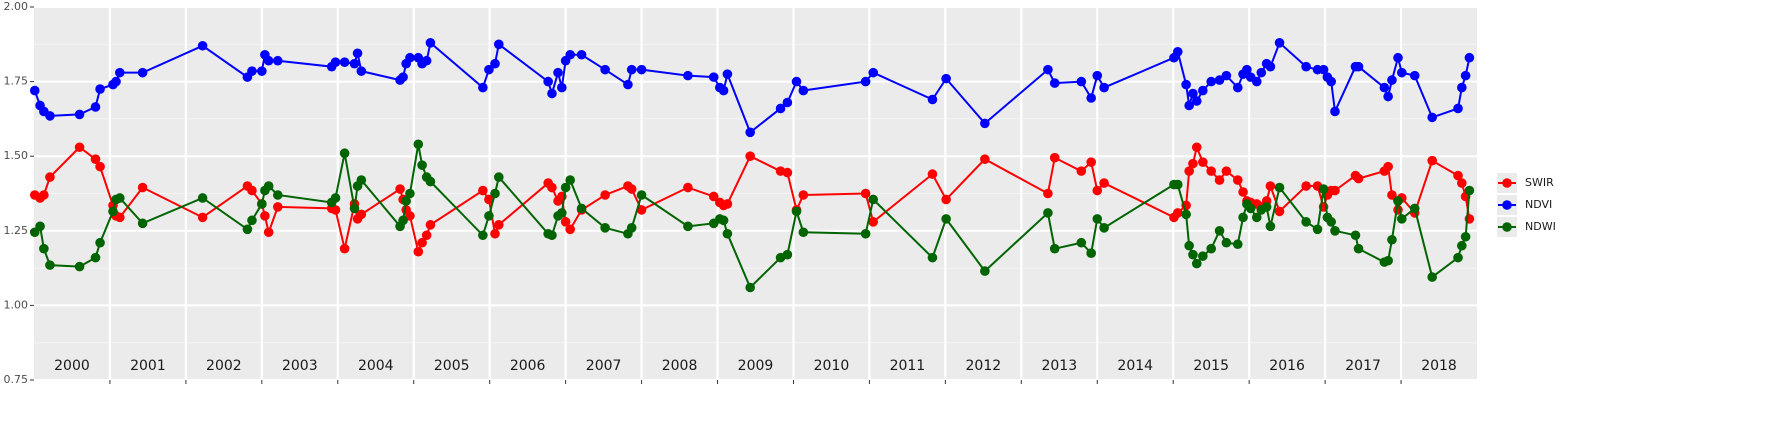 The height and width of the screenshot is (442, 1773). Describe the element at coordinates (604, 366) in the screenshot. I see `x-tick-label: 2007` at that location.